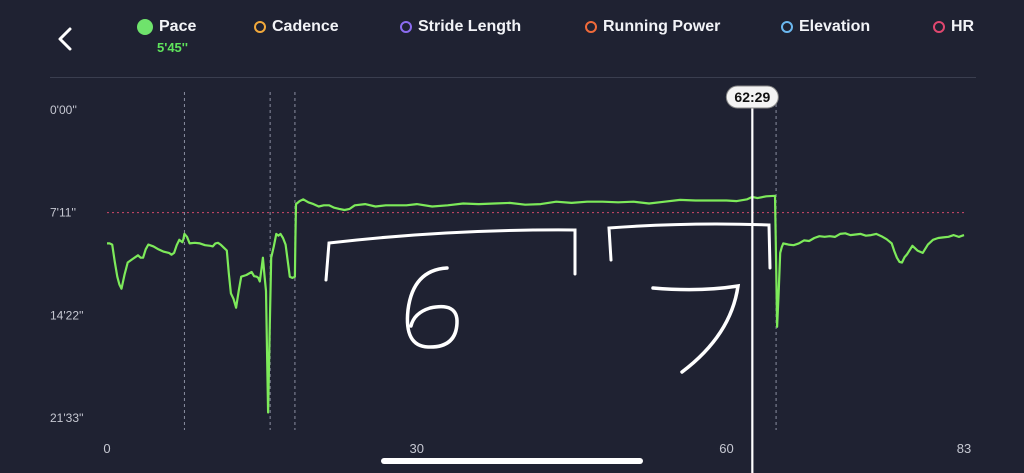  I want to click on legend-item-running-power: Running Power, so click(652, 27).